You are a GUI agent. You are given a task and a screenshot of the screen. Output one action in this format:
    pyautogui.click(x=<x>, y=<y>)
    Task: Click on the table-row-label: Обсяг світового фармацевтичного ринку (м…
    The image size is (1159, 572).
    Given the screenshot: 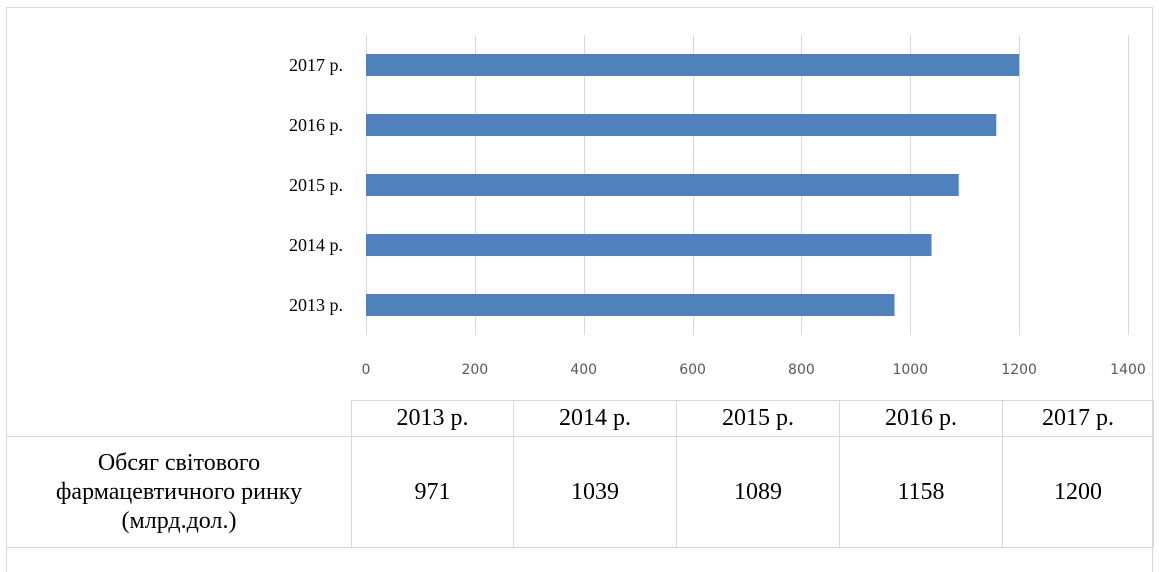 What is the action you would take?
    pyautogui.click(x=179, y=492)
    